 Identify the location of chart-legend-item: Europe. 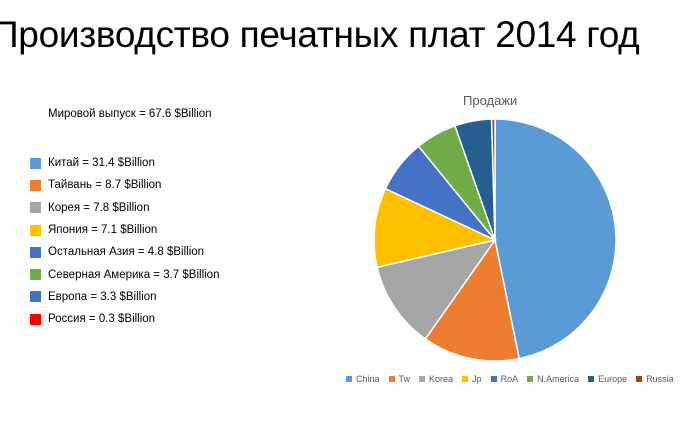
(607, 379).